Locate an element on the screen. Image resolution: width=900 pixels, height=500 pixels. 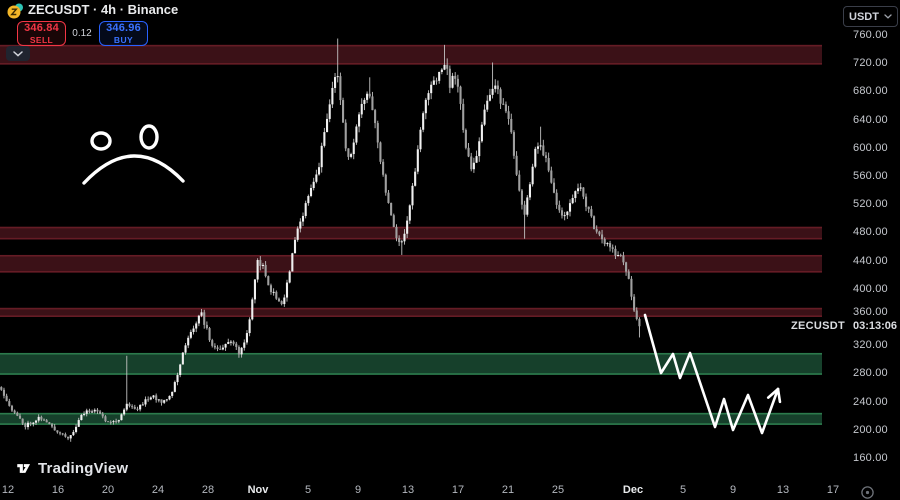
sell-price: 346.84 is located at coordinates (41, 27).